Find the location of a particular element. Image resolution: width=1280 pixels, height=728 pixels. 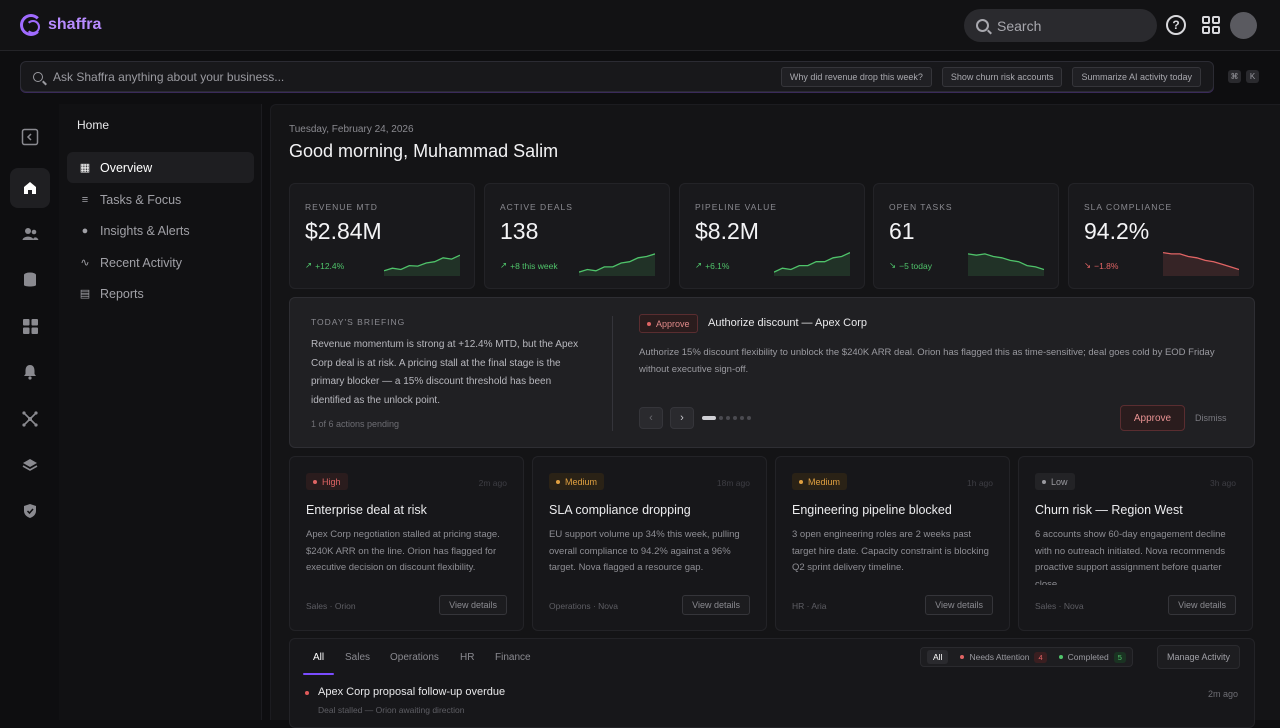

nav-item-label: Overview is located at coordinates (126, 167).